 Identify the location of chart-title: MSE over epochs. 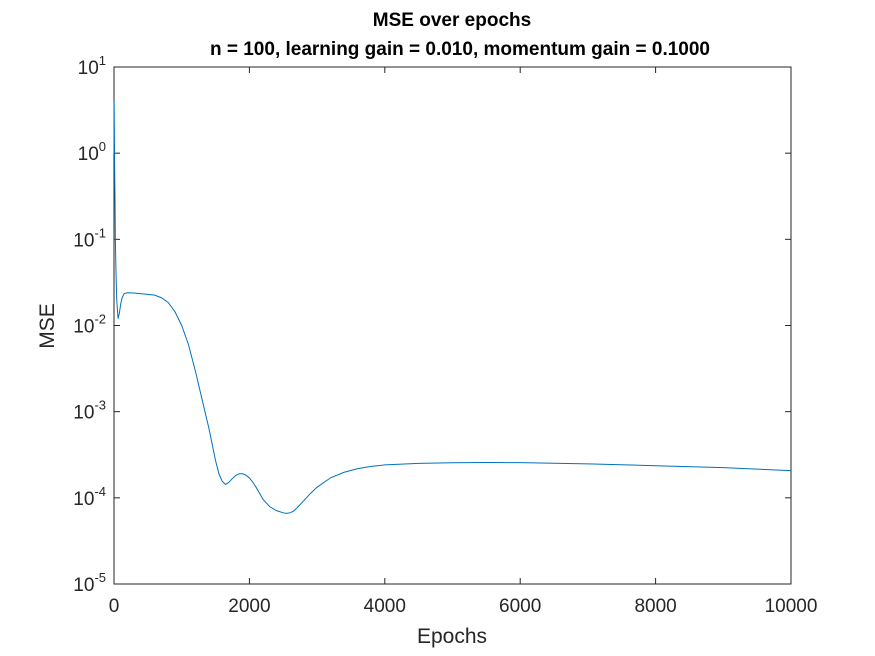
(452, 20).